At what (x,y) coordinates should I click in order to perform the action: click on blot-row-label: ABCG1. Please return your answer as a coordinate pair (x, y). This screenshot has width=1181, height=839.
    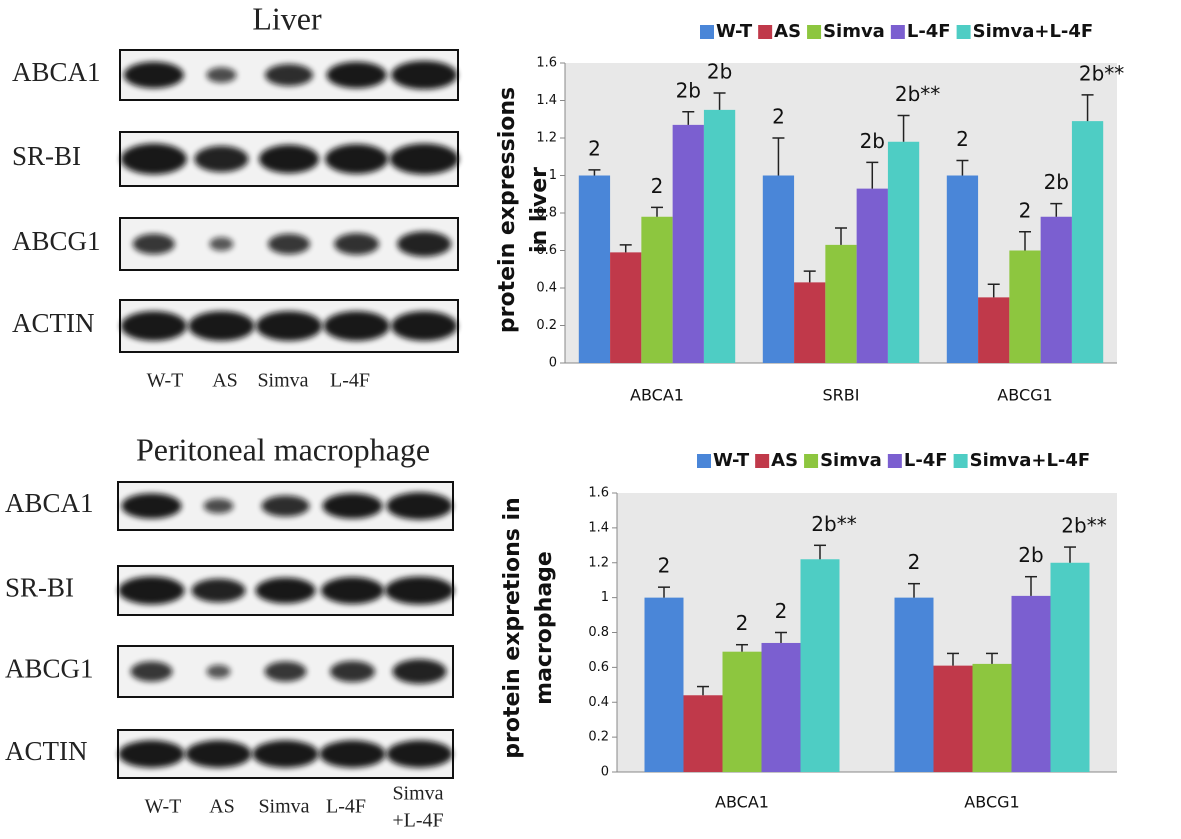
    Looking at the image, I should click on (49, 669).